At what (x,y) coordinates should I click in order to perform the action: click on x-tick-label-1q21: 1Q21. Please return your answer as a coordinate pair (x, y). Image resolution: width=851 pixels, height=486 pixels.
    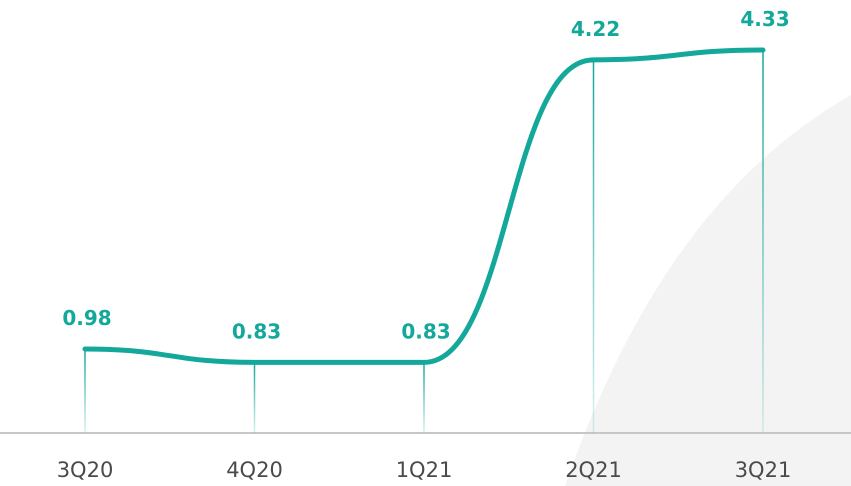
    Looking at the image, I should click on (424, 470).